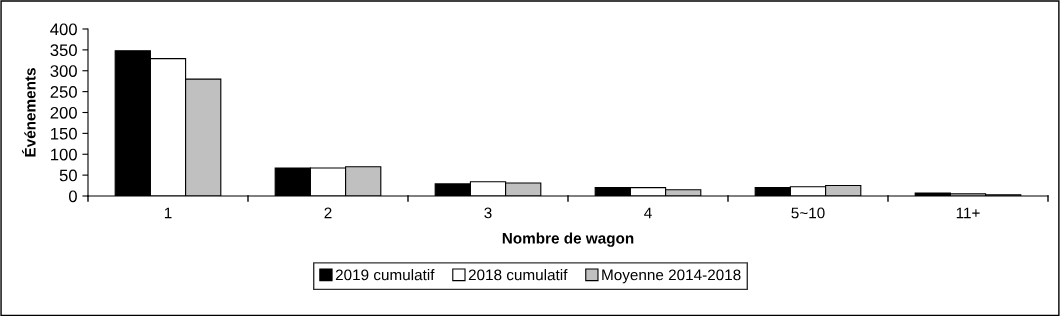  What do you see at coordinates (64, 154) in the screenshot?
I see `y-tick-label: 100` at bounding box center [64, 154].